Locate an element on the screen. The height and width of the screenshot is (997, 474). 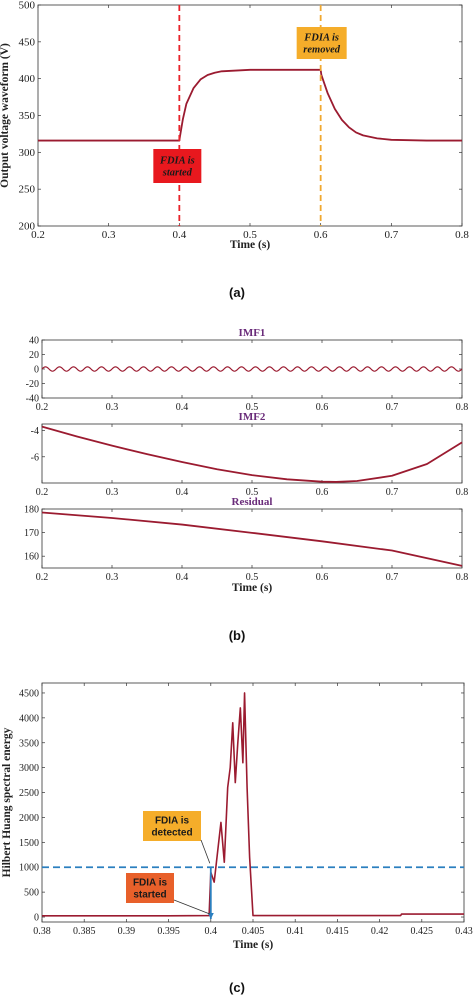
y-tick-label: 4000 is located at coordinates (29, 718).